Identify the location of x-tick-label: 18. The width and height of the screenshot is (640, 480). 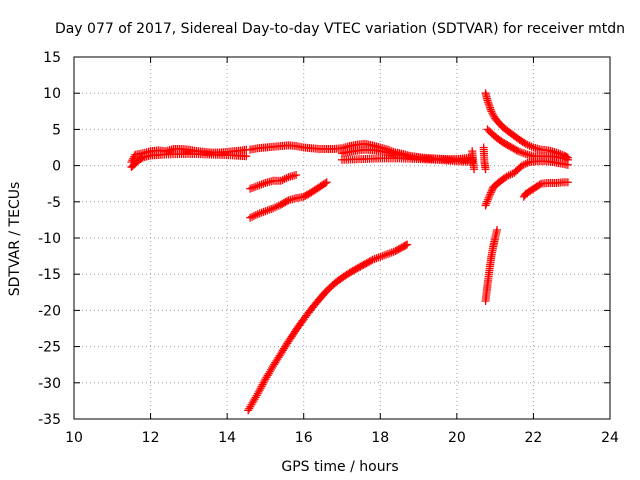
(380, 438).